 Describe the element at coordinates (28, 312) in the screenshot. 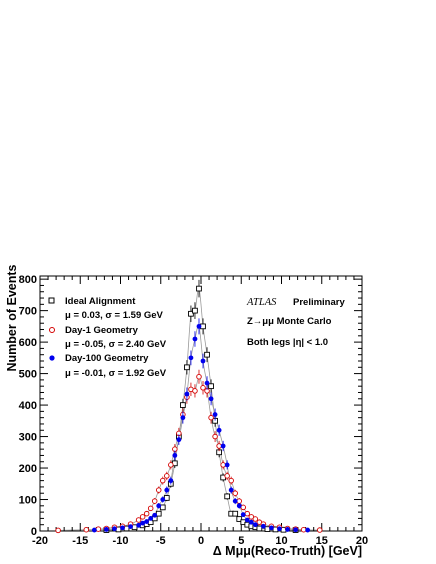

I see `y-tick-label: 700` at that location.